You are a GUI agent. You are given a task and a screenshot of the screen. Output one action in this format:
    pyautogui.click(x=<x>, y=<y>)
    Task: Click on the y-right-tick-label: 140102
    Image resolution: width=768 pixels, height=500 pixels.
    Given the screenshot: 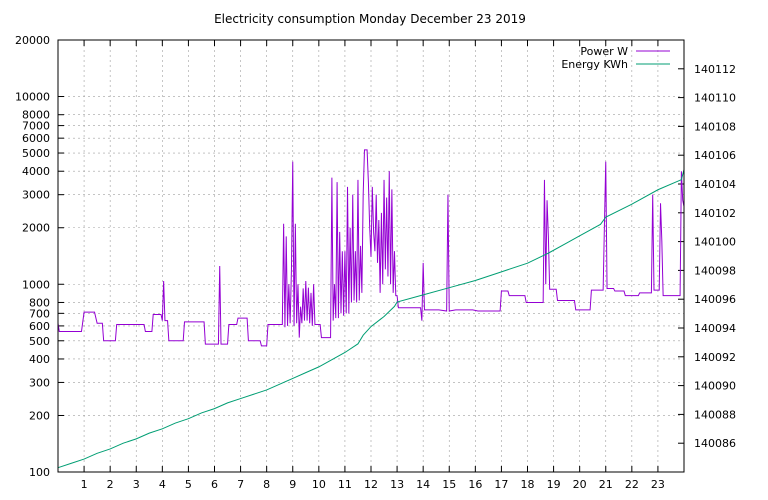 What is the action you would take?
    pyautogui.click(x=715, y=213)
    